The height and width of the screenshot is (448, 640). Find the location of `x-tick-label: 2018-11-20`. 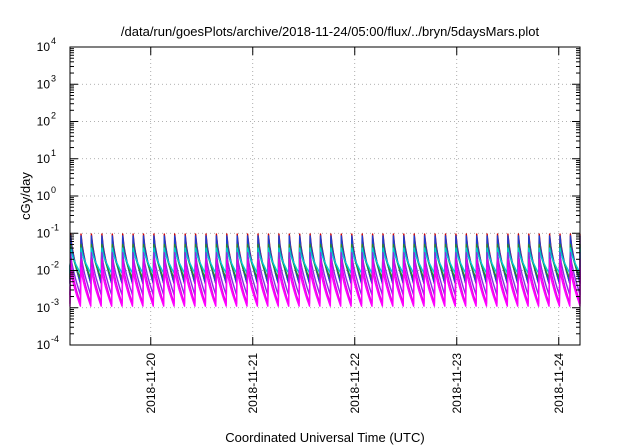

x-tick-label: 2018-11-20 is located at coordinates (151, 383).